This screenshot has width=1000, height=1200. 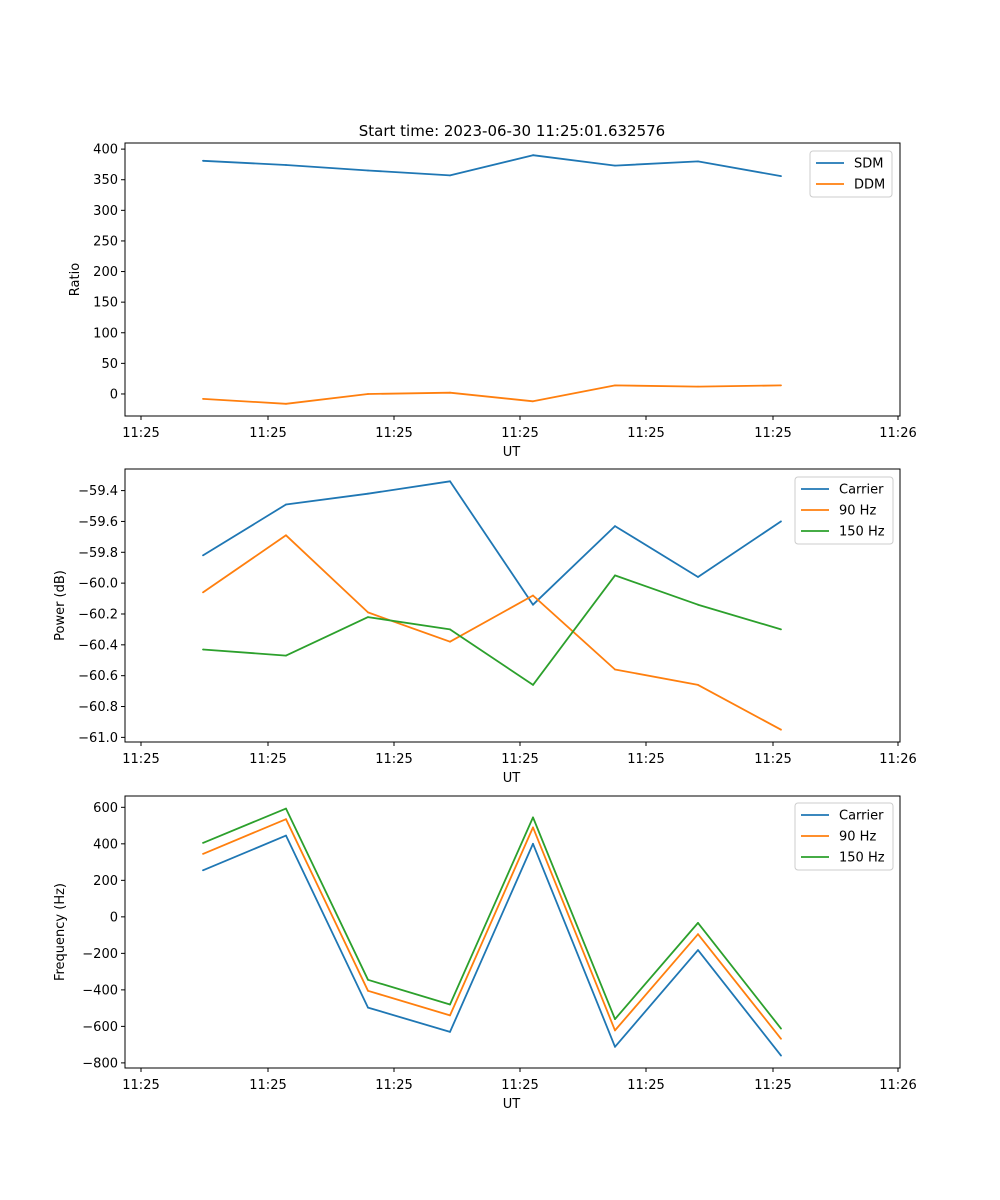 I want to click on y-tick-label: −59.6, so click(x=98, y=522).